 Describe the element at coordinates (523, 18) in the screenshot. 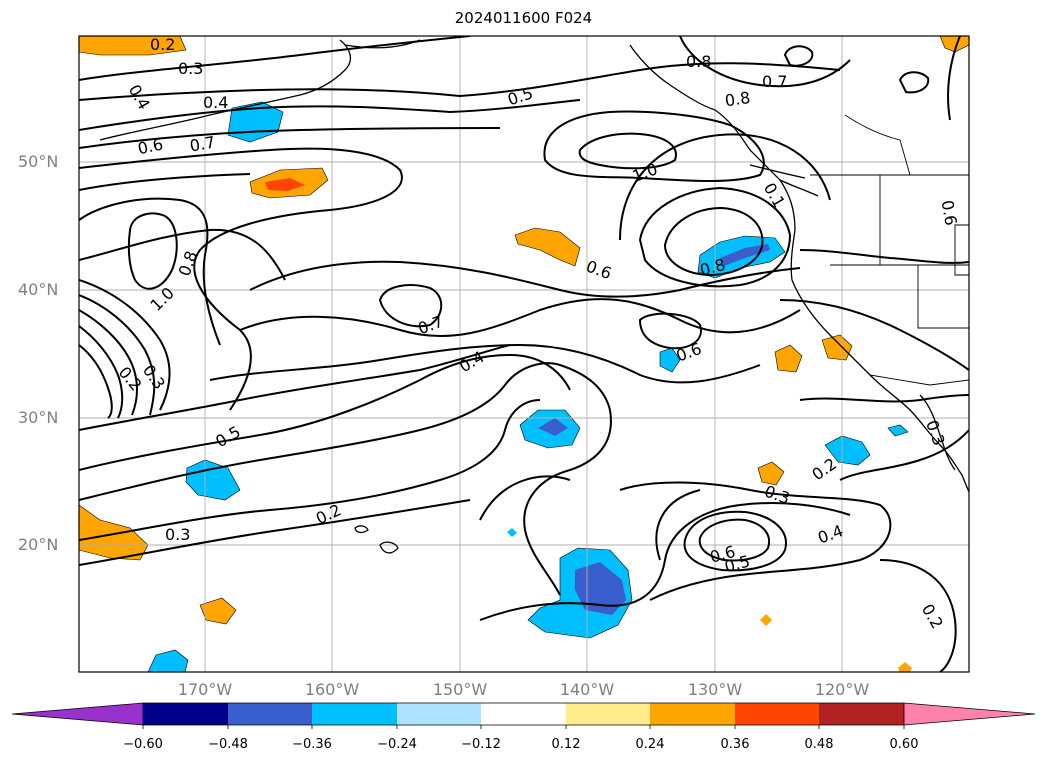

I see `map-title: 2024011600 F024` at that location.